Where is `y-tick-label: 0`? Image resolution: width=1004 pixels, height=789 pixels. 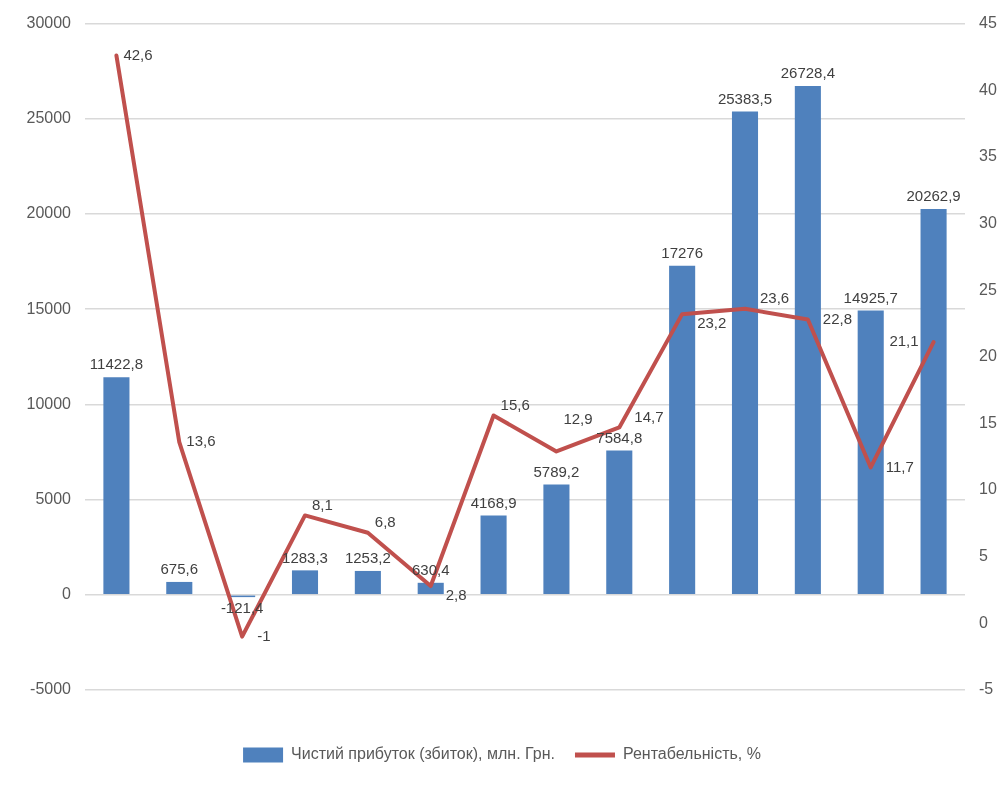 y-tick-label: 0 is located at coordinates (67, 594).